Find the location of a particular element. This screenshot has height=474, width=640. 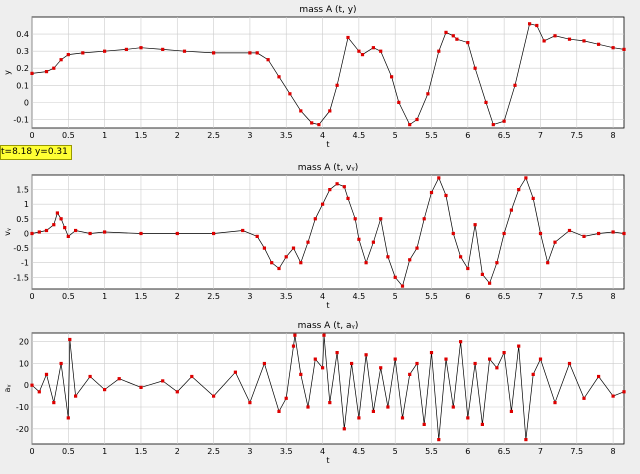

y-tick-label: 0.2 is located at coordinates (22, 68).